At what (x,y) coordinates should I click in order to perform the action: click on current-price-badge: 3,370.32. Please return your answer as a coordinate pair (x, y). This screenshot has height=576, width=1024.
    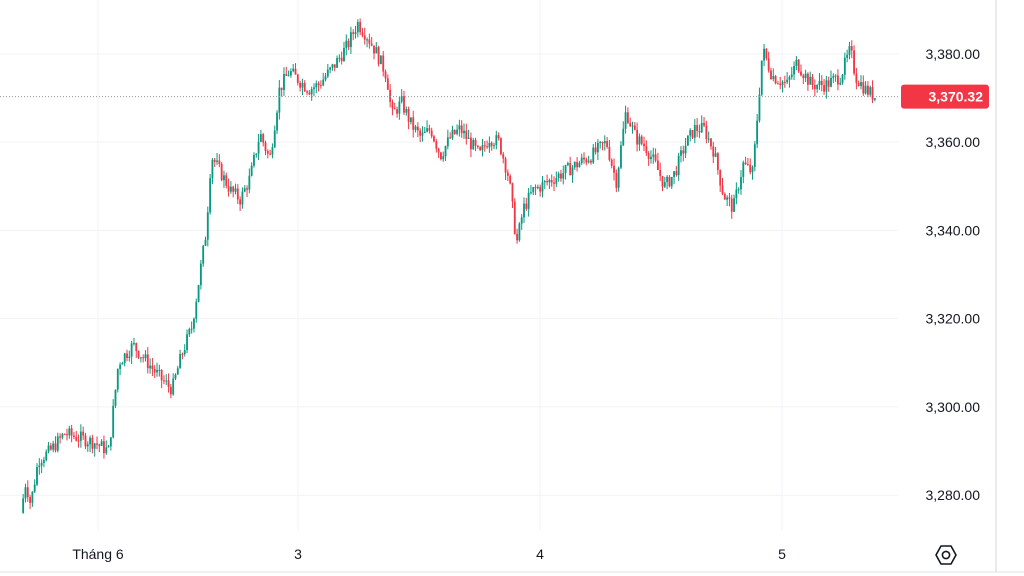
    Looking at the image, I should click on (945, 96).